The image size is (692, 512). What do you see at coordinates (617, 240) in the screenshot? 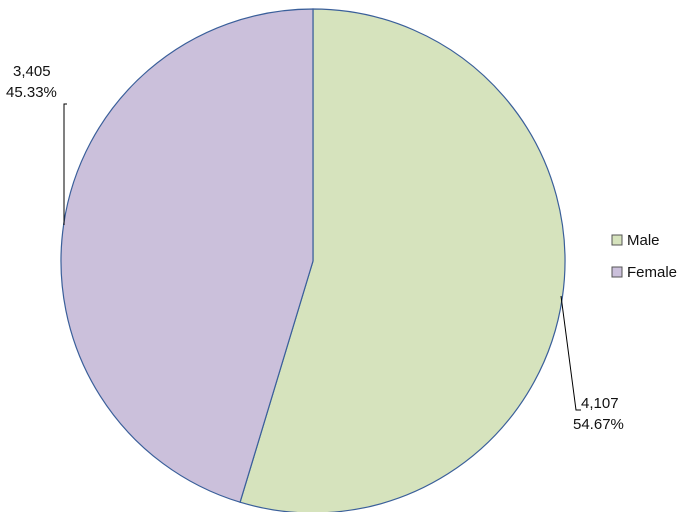
I see `legend-swatch-male` at bounding box center [617, 240].